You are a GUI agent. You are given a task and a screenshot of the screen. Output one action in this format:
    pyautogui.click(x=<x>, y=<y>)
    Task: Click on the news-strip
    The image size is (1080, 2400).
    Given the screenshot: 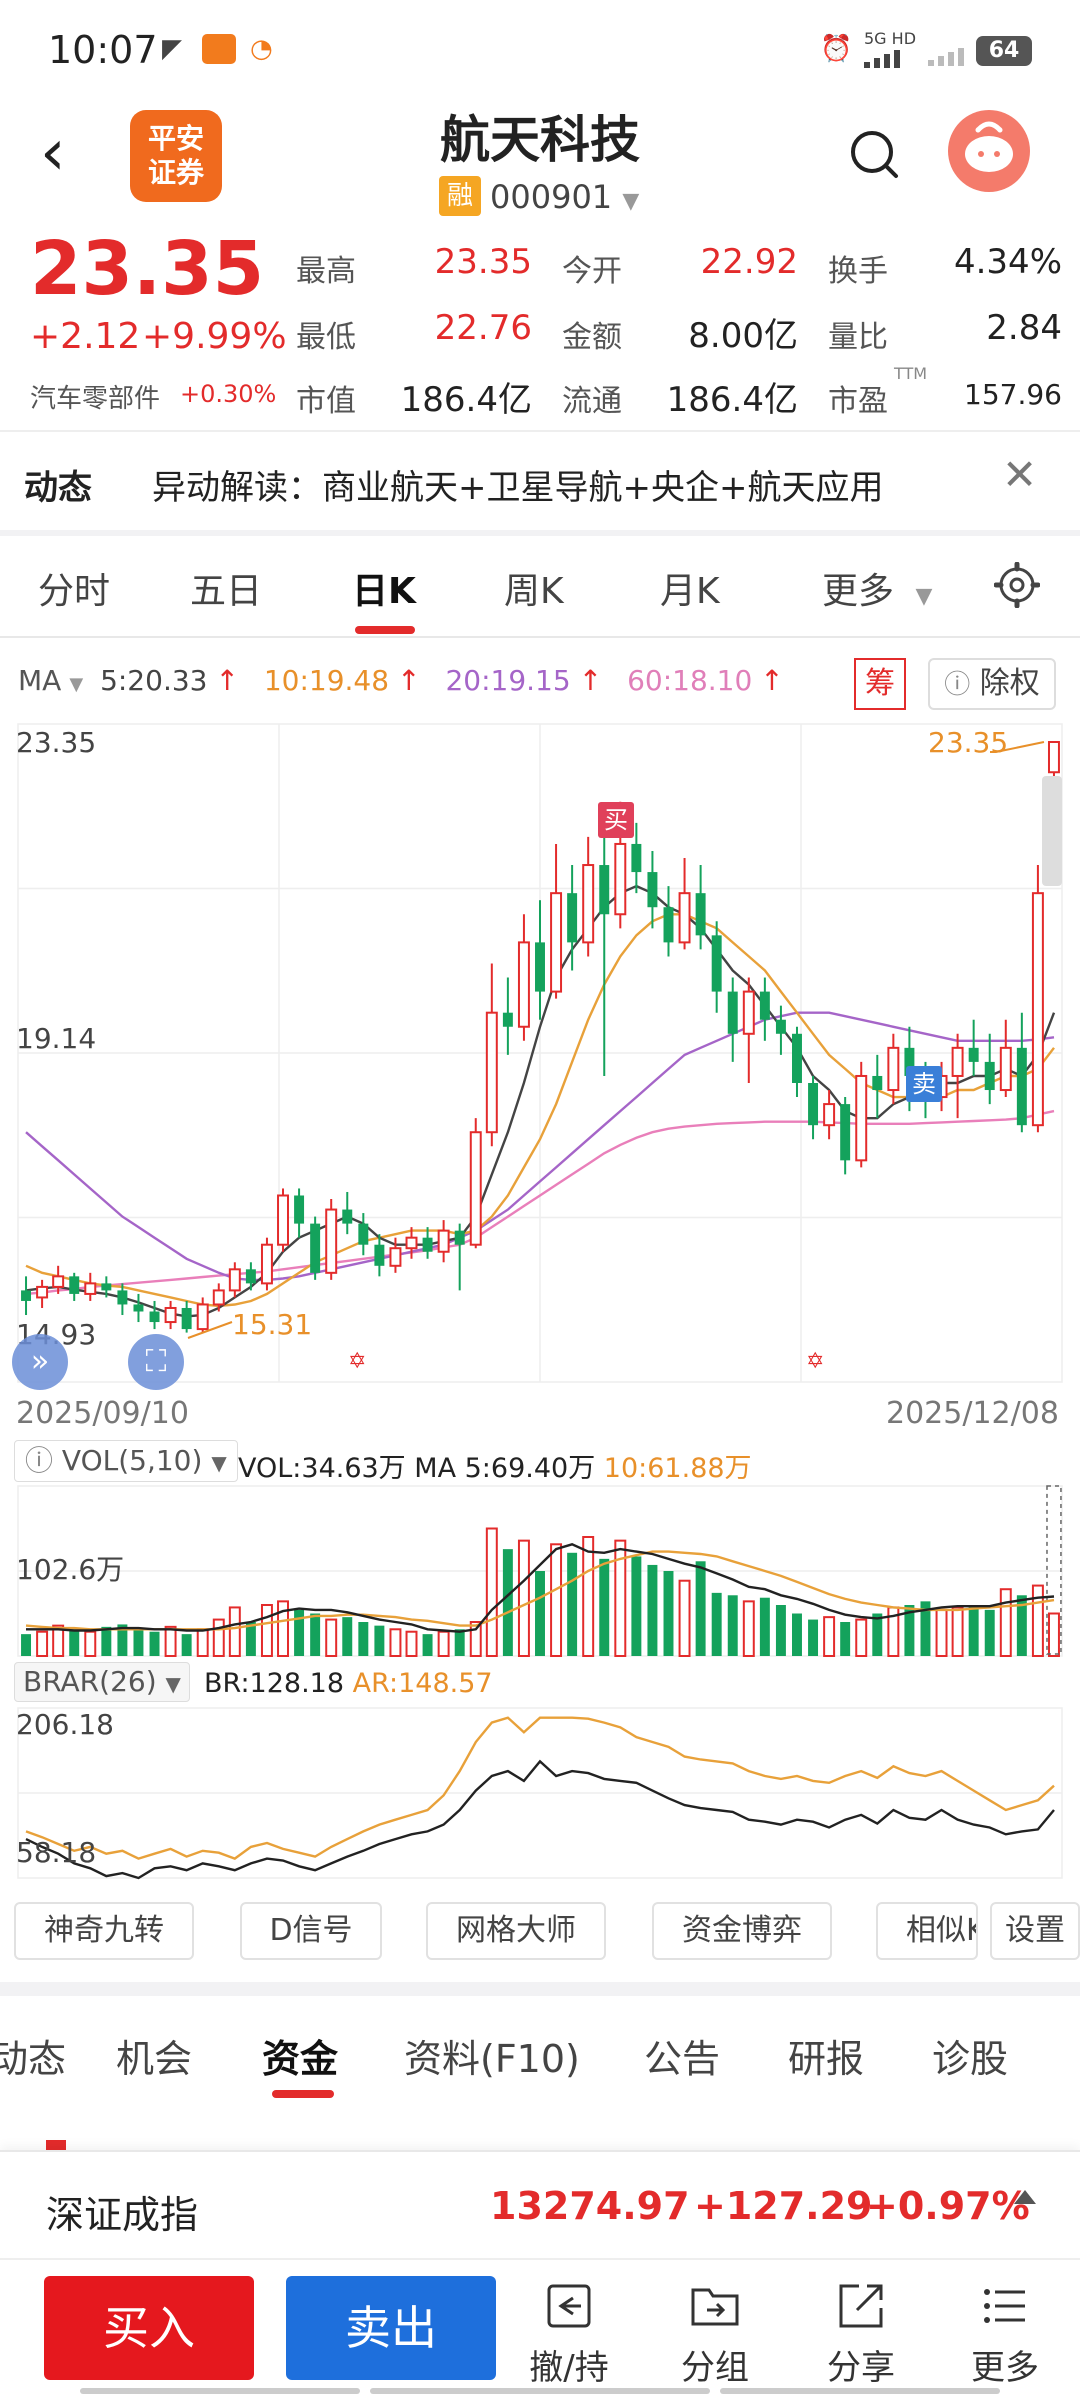 What is the action you would take?
    pyautogui.click(x=540, y=480)
    